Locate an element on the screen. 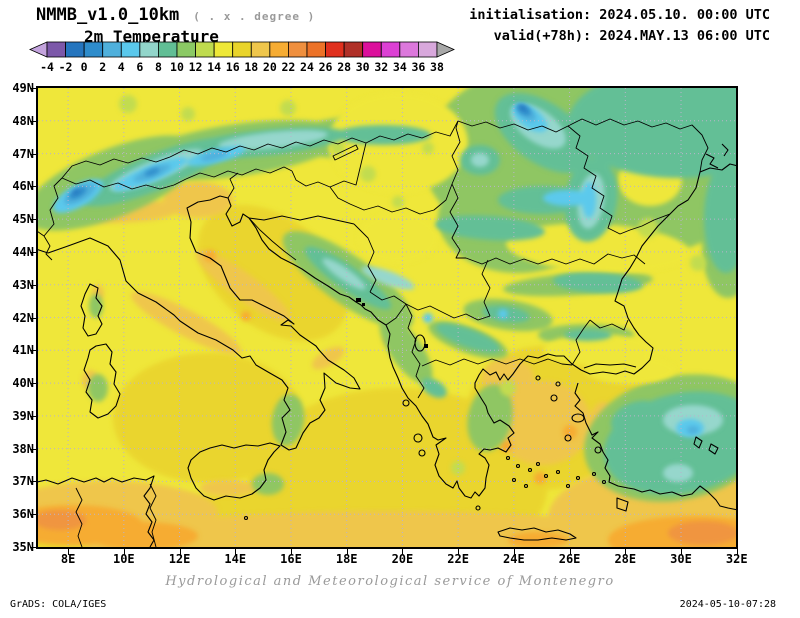  lat-label: 39N is located at coordinates (23, 415).